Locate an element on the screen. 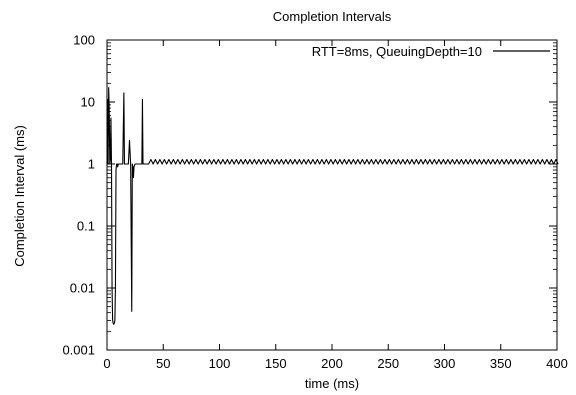 The width and height of the screenshot is (576, 395). chart-title: Completion Intervals is located at coordinates (332, 16).